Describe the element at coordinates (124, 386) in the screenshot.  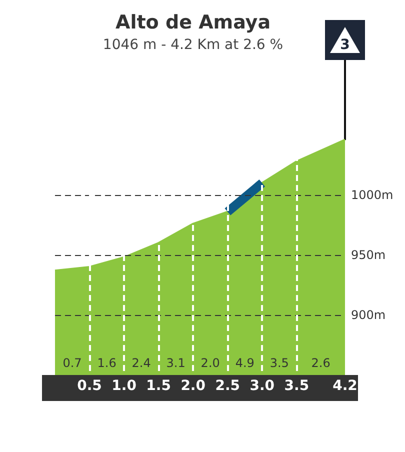
I see `x-tick-label: 1.0` at that location.